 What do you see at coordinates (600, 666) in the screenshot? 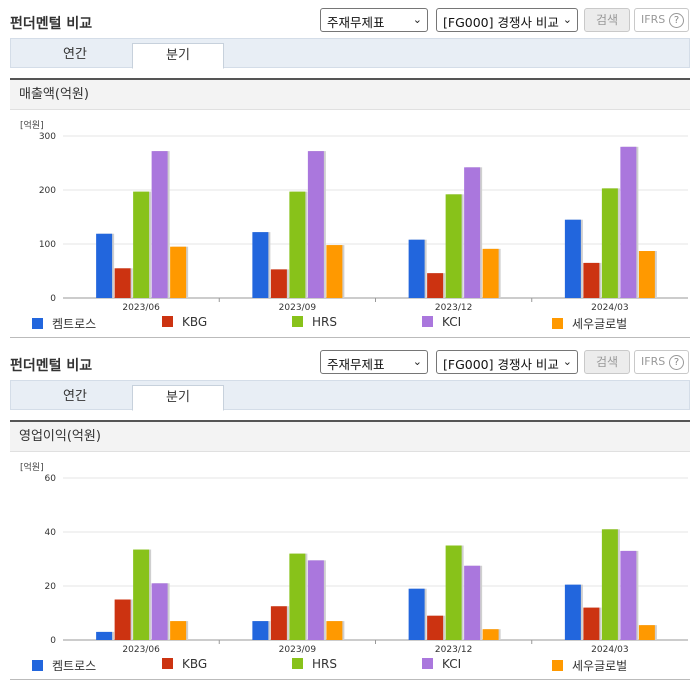
I see `legend-label: 세우글로벌` at bounding box center [600, 666].